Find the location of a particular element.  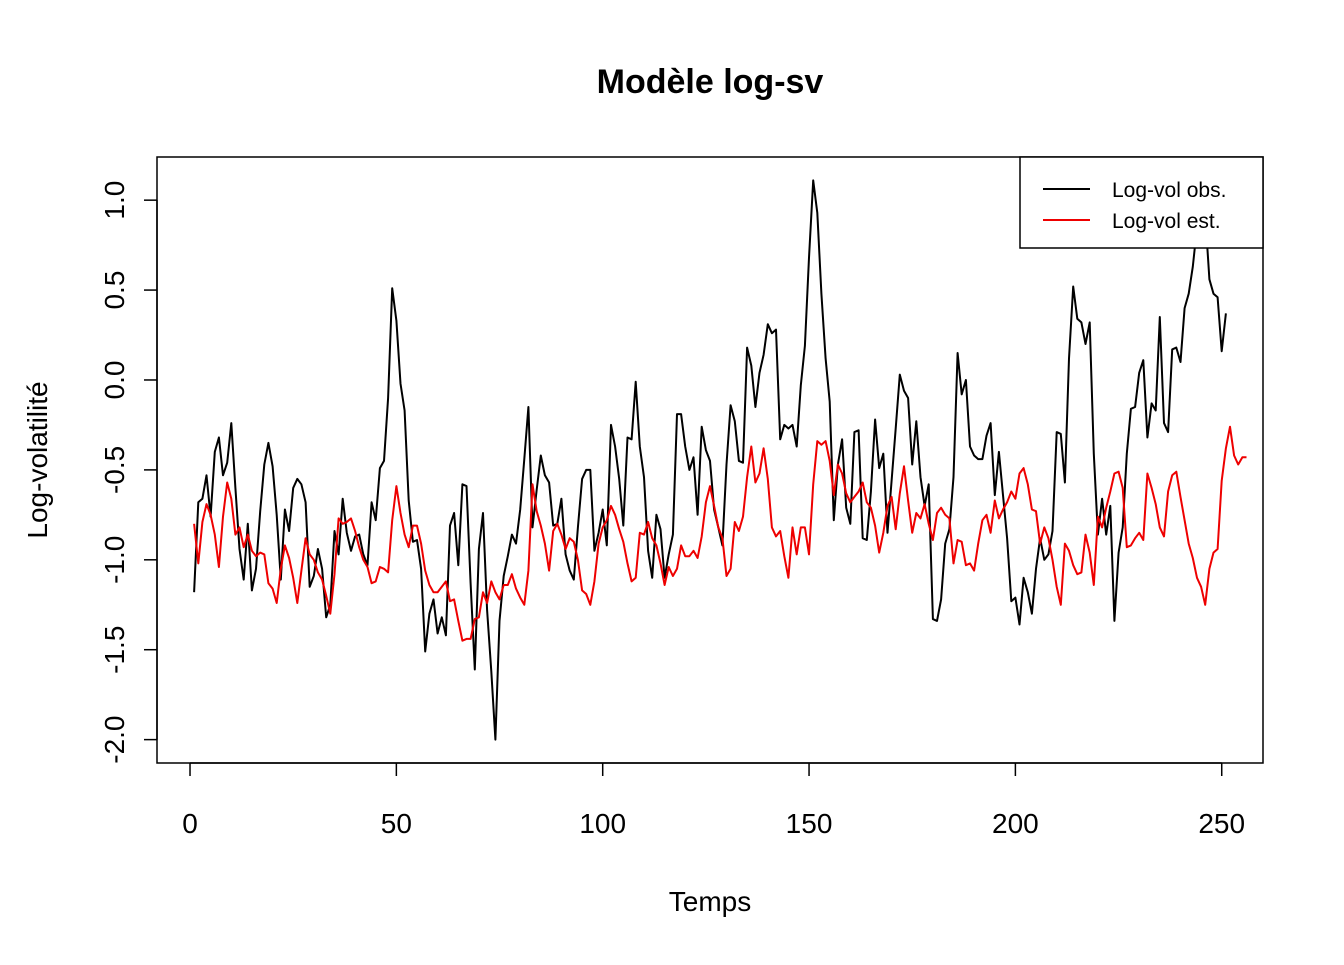

x-axis: 0 50 100 150 200 250 is located at coordinates (713, 800).